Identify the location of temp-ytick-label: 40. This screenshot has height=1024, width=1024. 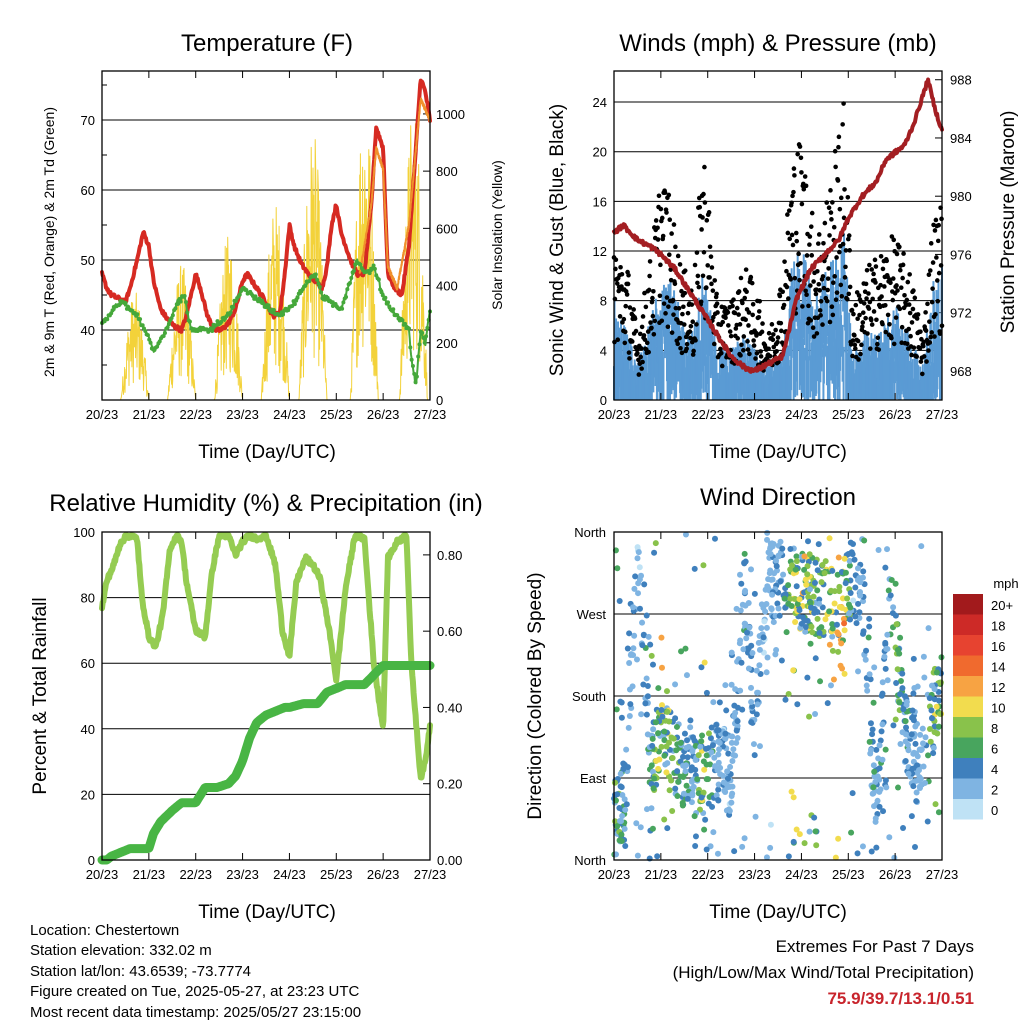
(88, 330).